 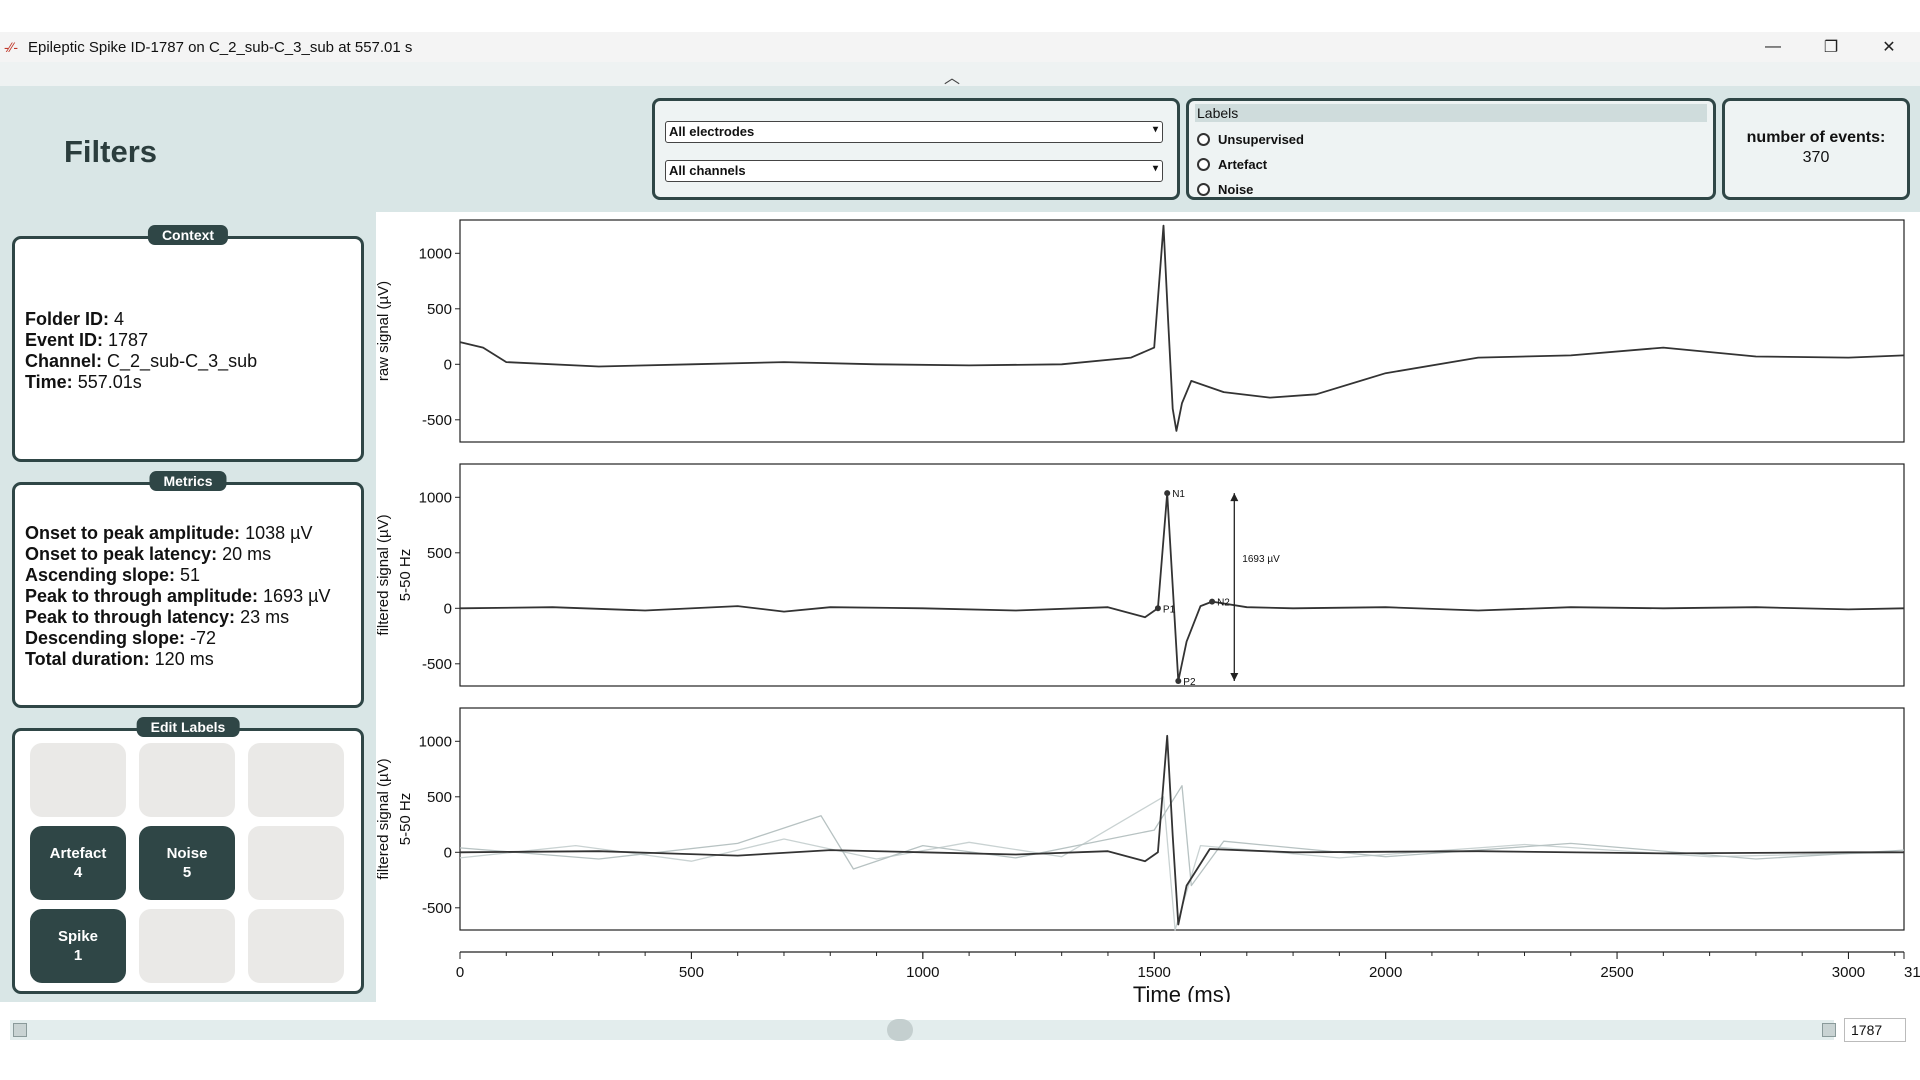 I want to click on event-navigator: 1787, so click(x=960, y=1027).